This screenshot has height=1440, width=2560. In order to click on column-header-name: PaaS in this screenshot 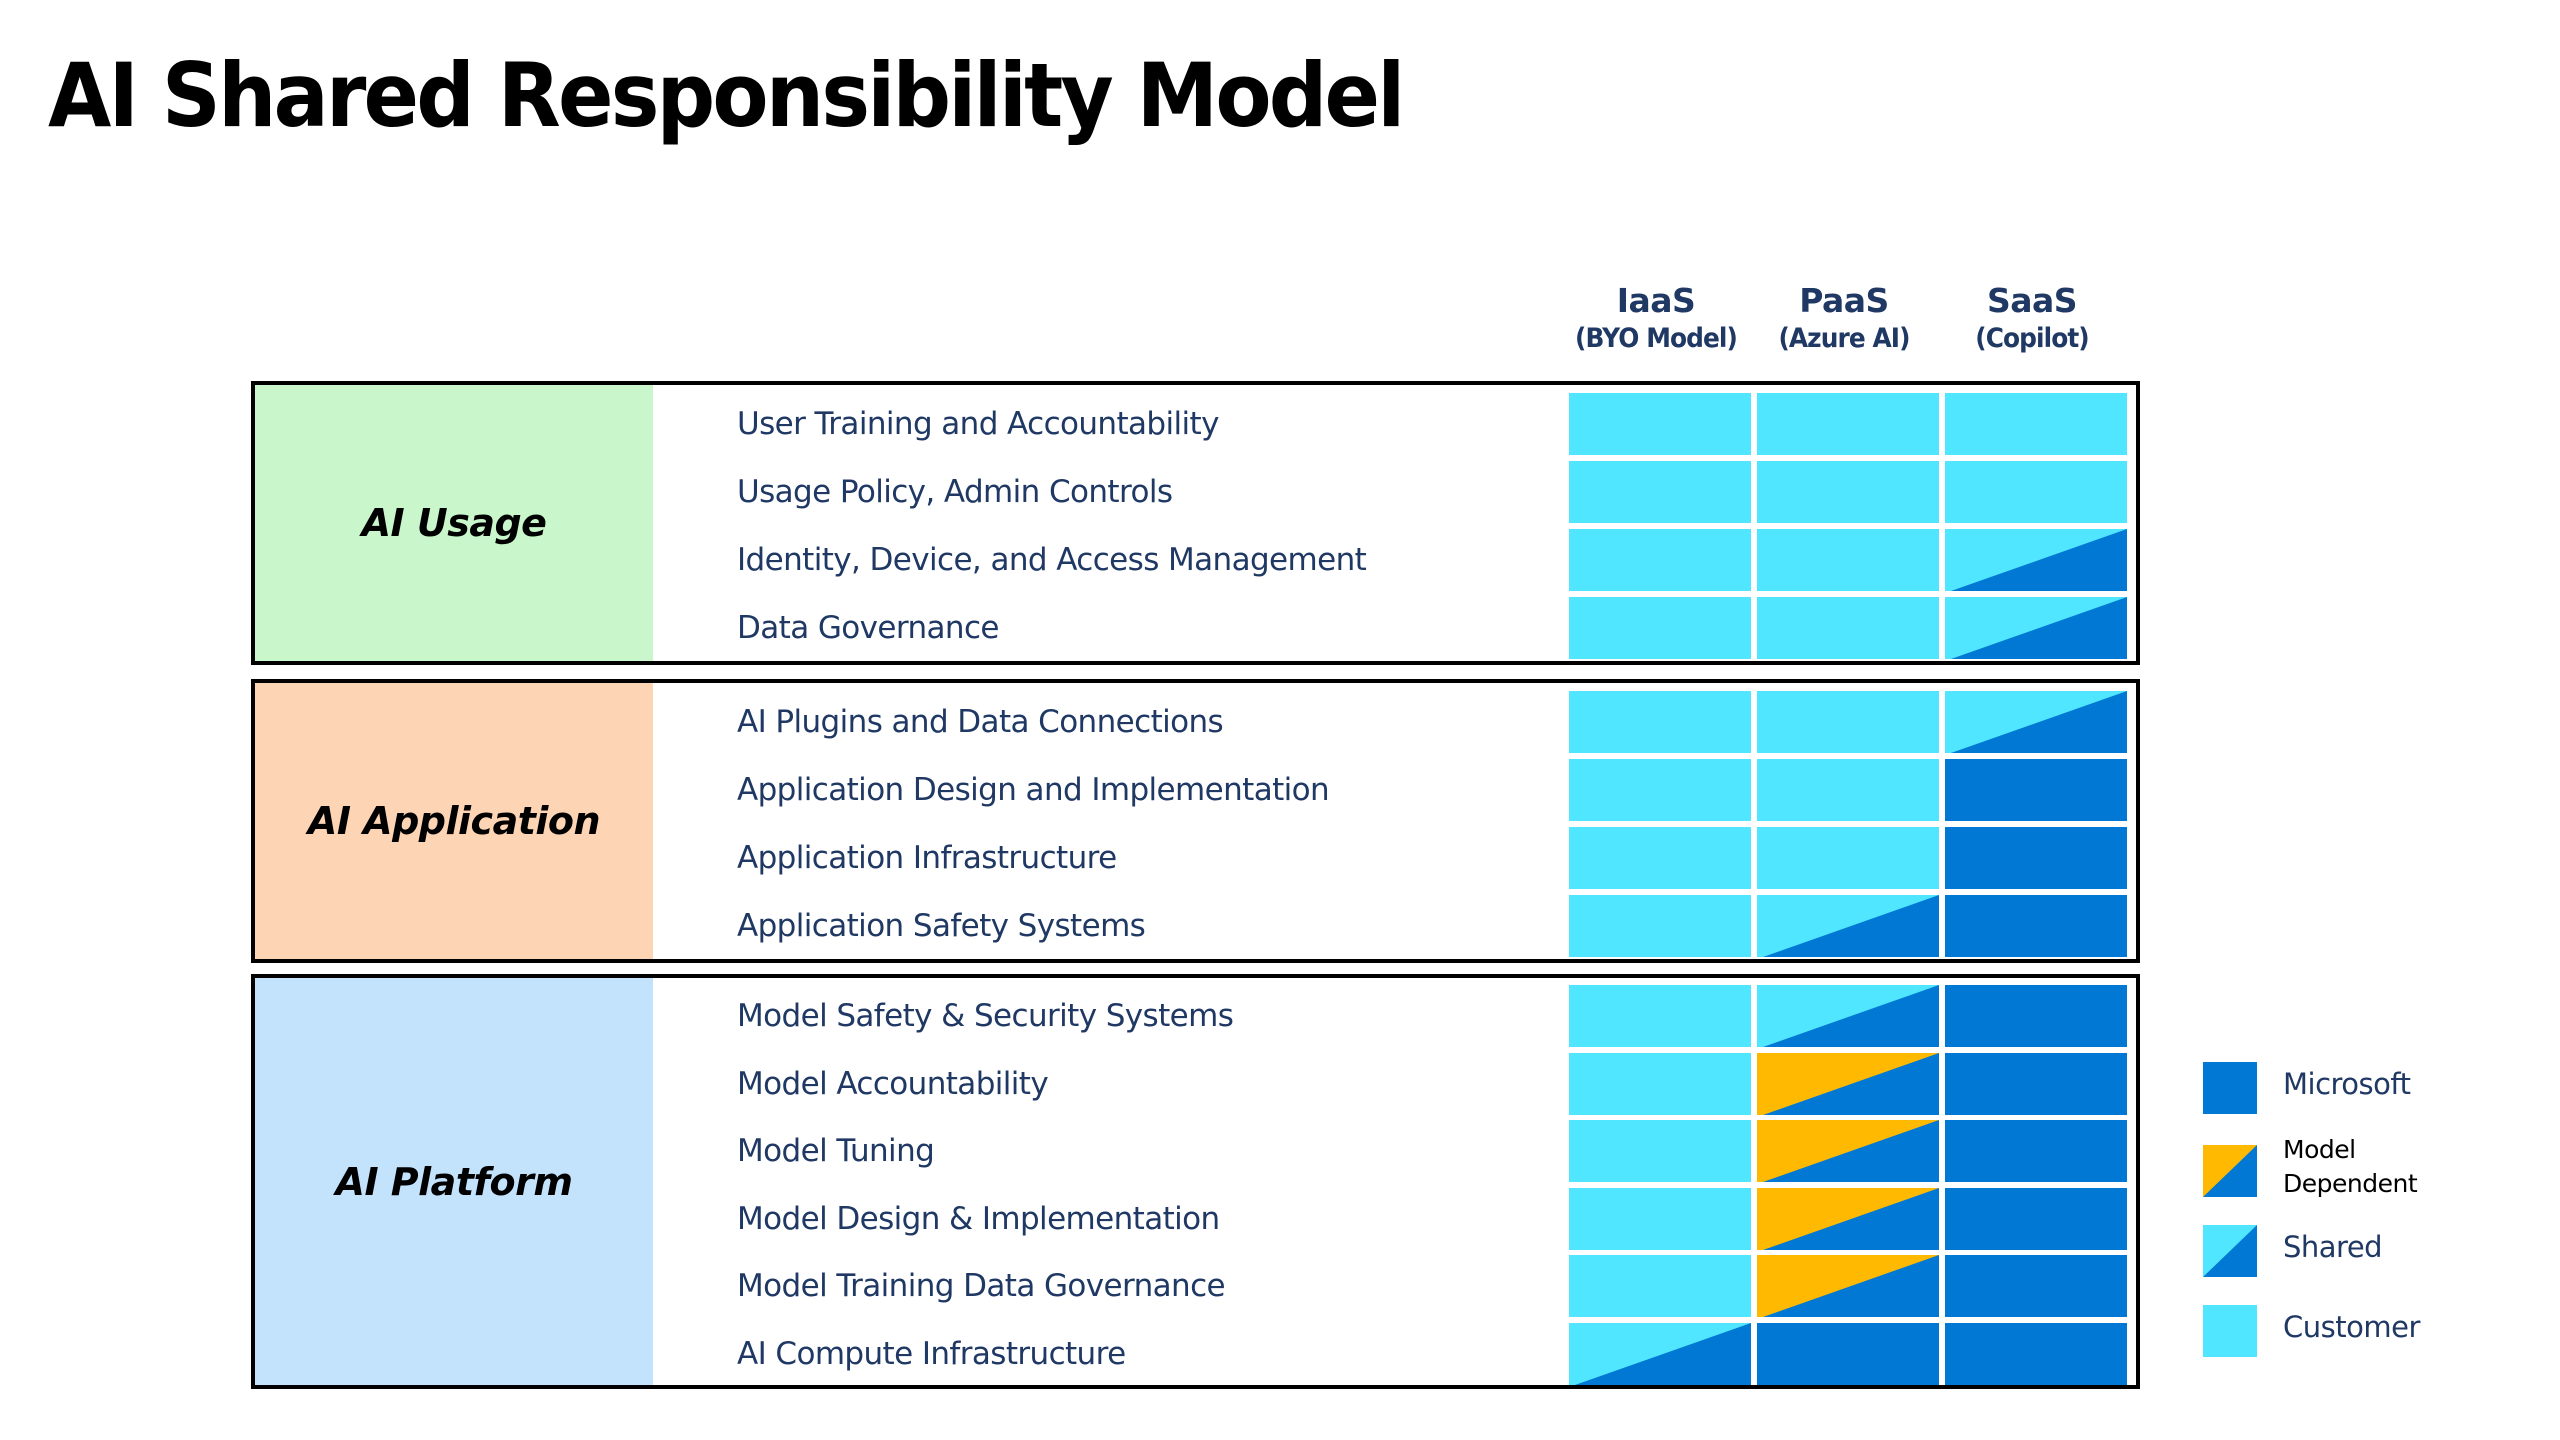, I will do `click(1844, 300)`.